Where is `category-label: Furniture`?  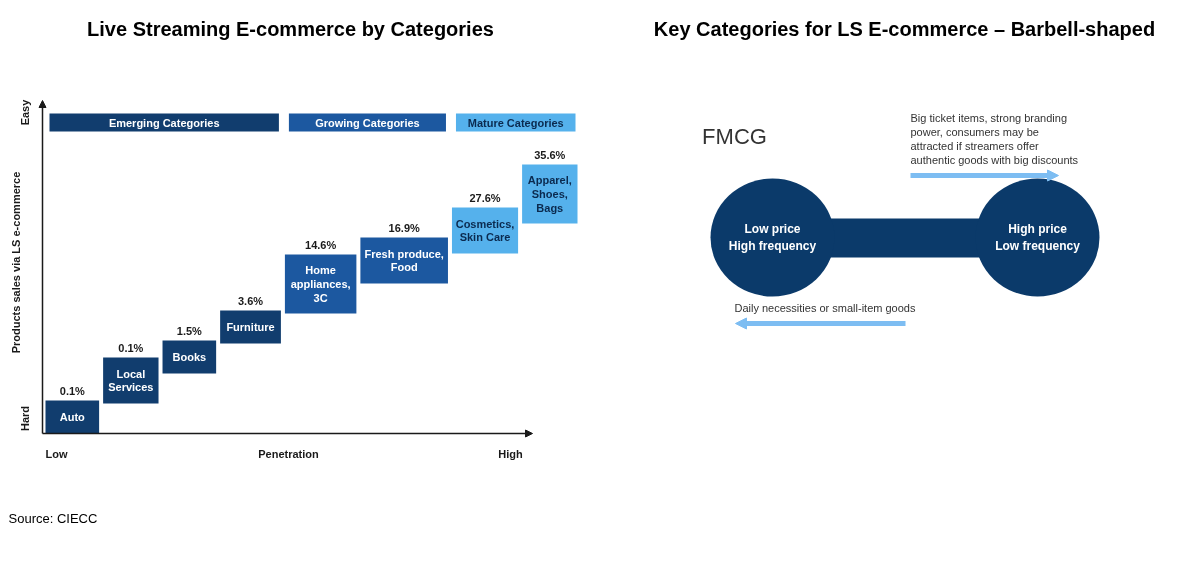 category-label: Furniture is located at coordinates (250, 327).